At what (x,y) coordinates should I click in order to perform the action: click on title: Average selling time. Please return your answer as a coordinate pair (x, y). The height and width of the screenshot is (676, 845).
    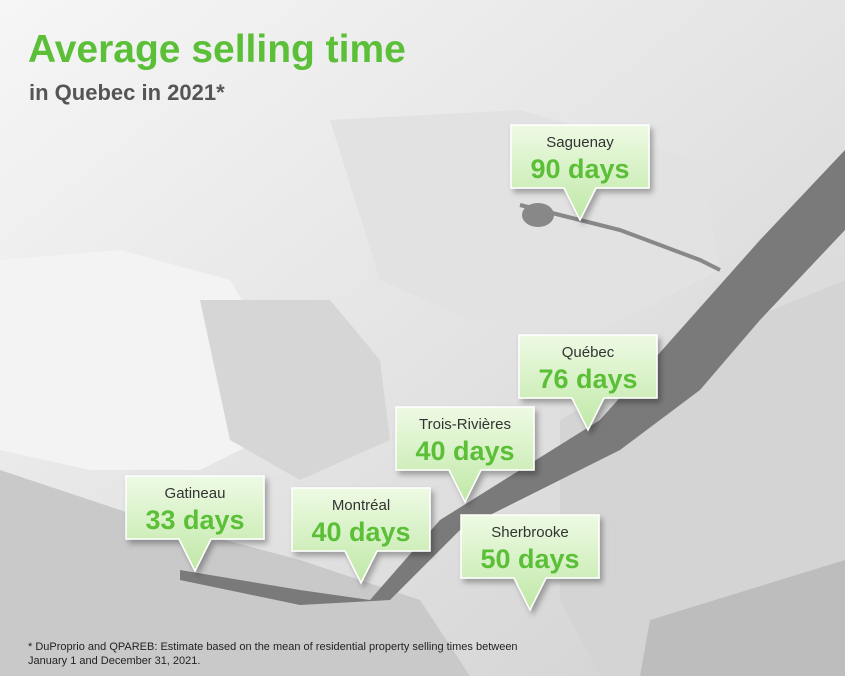
    Looking at the image, I should click on (217, 49).